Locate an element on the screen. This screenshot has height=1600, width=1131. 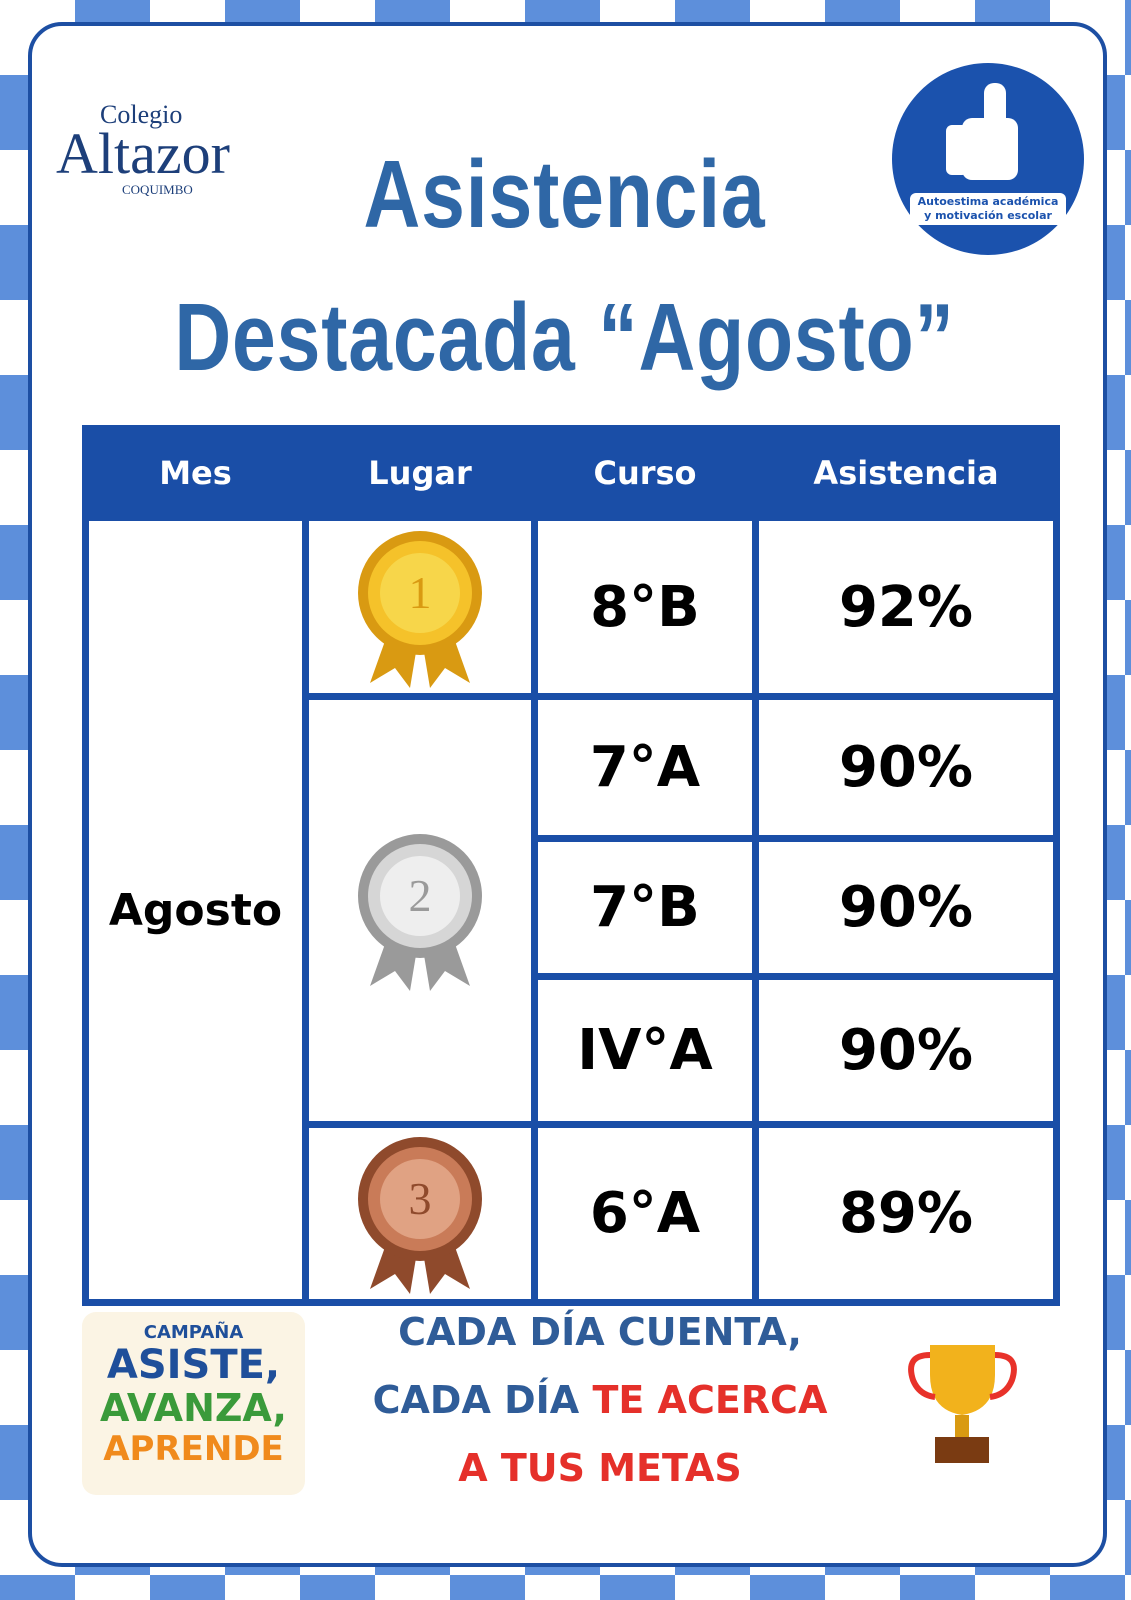
medal-number: 1 is located at coordinates (420, 592).